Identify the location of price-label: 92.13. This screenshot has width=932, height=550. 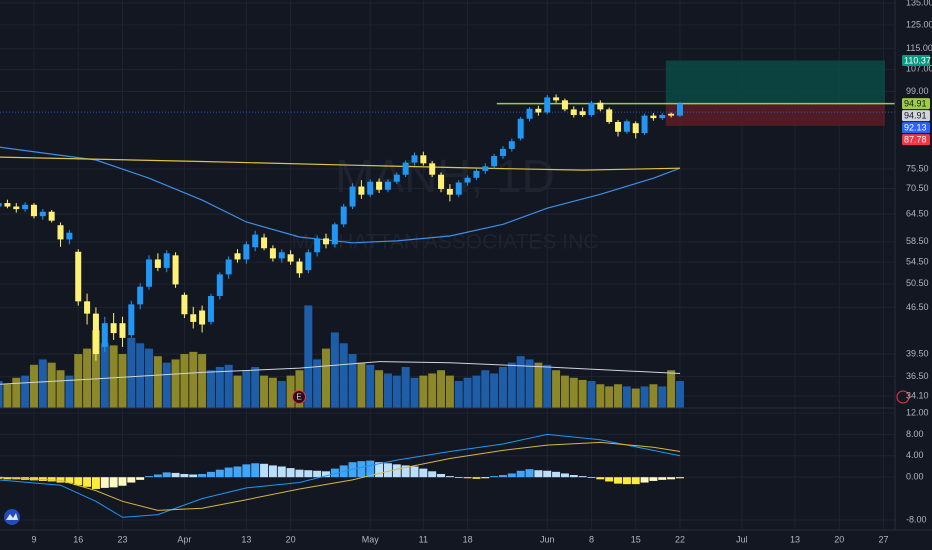
(915, 127).